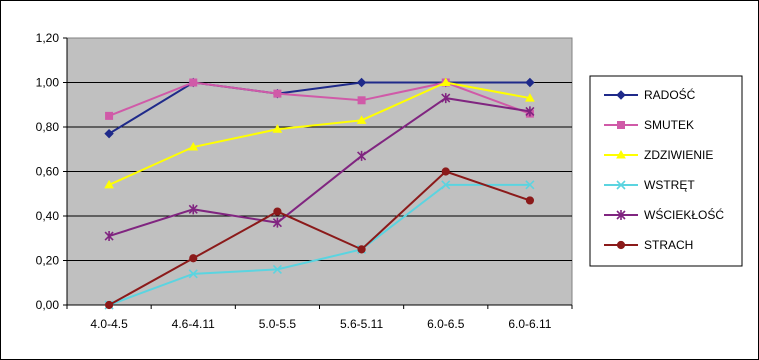 The height and width of the screenshot is (360, 759). Describe the element at coordinates (668, 245) in the screenshot. I see `legend-label: STRACH` at that location.